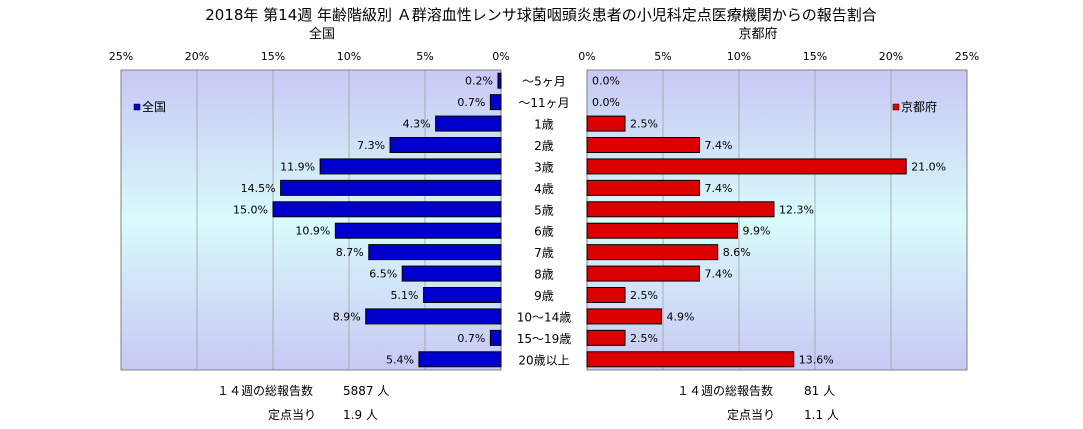 The height and width of the screenshot is (429, 1083). Describe the element at coordinates (500, 56) in the screenshot. I see `left-x-tick-label: 0%` at that location.